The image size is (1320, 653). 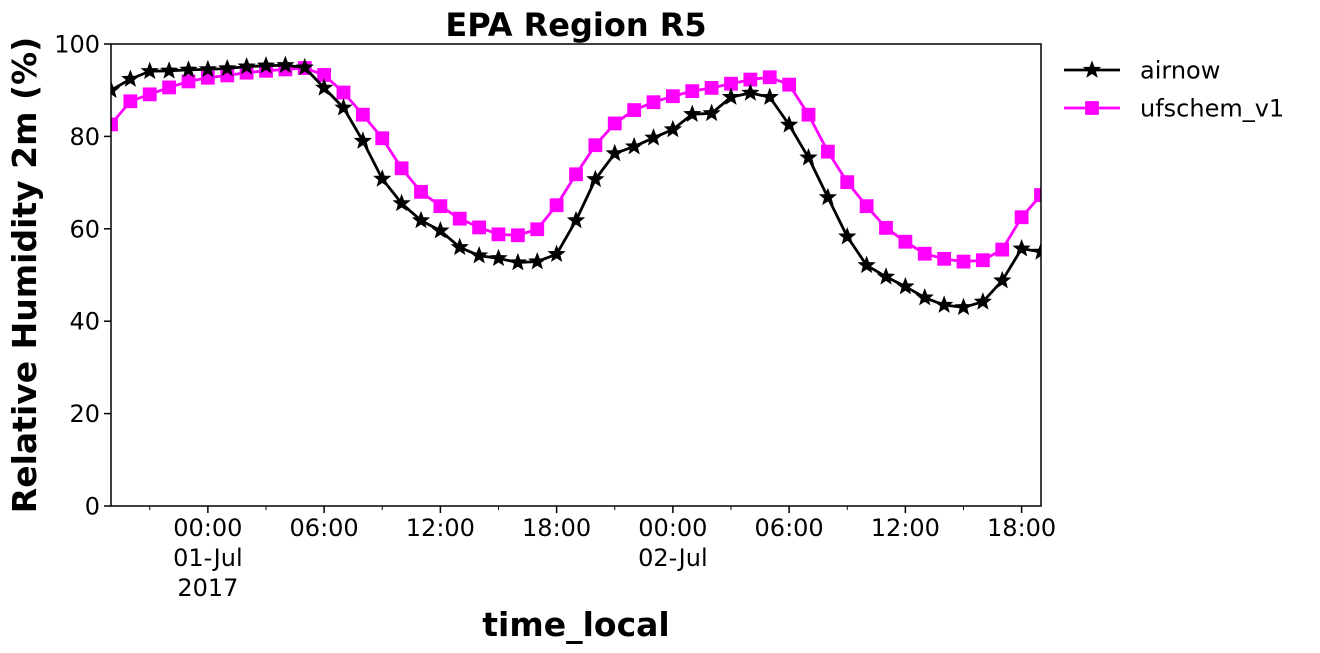 What do you see at coordinates (575, 25) in the screenshot?
I see `chart-title: EPA Region R5` at bounding box center [575, 25].